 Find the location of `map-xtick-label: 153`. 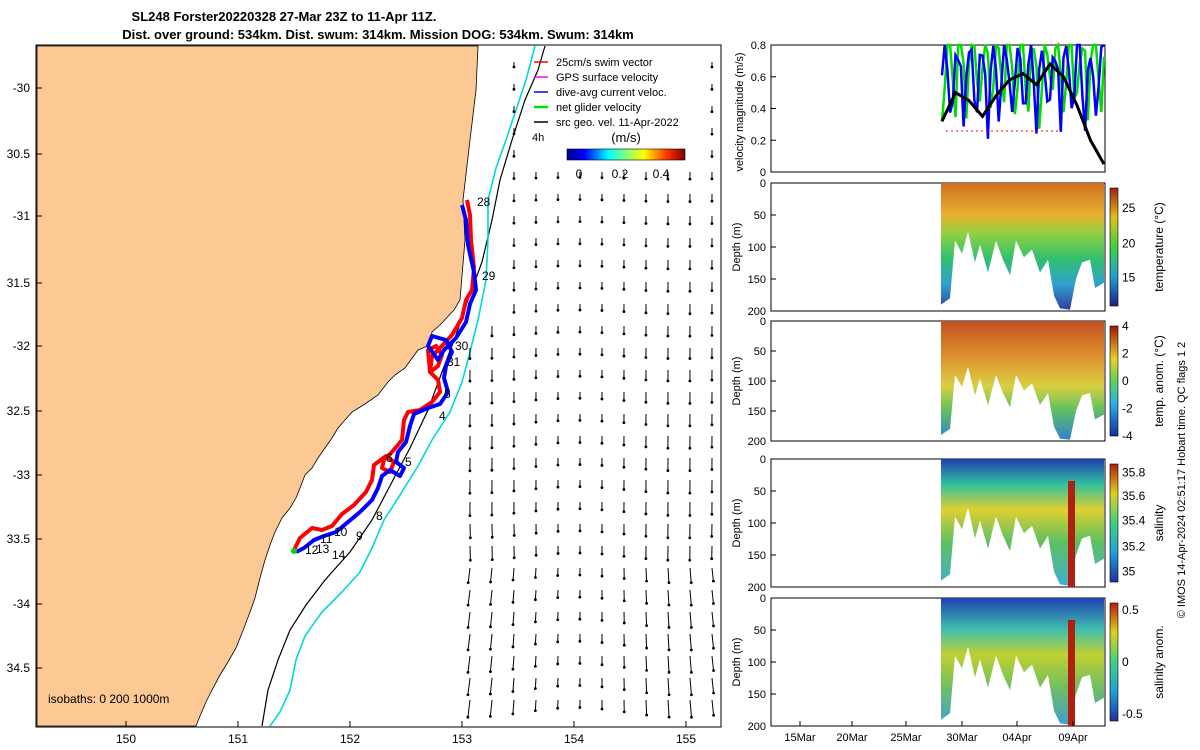

map-xtick-label: 153 is located at coordinates (462, 739).